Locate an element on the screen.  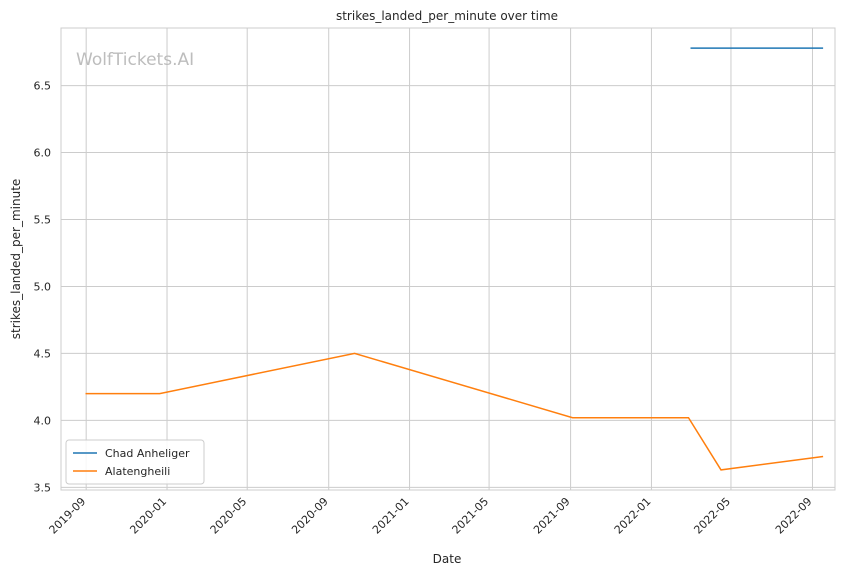
y-tick-label: 4.0 is located at coordinates (43, 420).